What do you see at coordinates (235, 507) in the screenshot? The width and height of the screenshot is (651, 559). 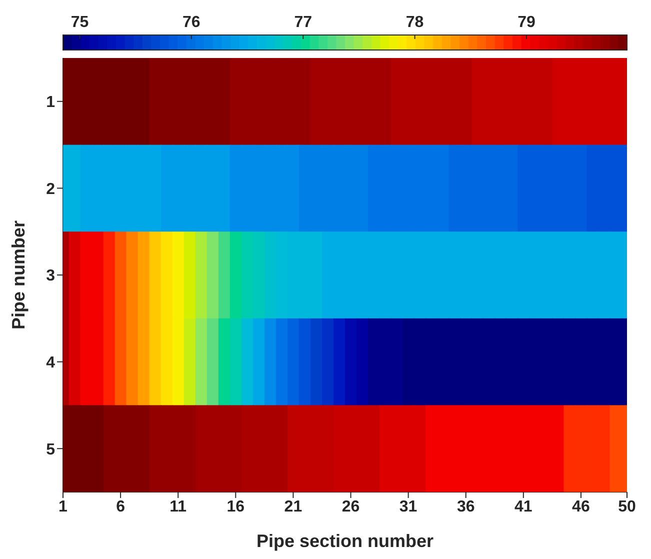 I see `x-tick-label: 16` at bounding box center [235, 507].